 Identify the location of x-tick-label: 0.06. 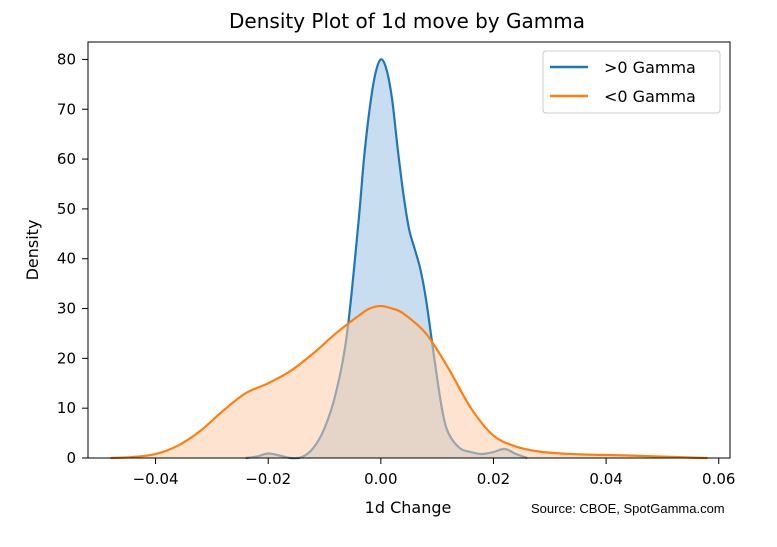
(718, 479).